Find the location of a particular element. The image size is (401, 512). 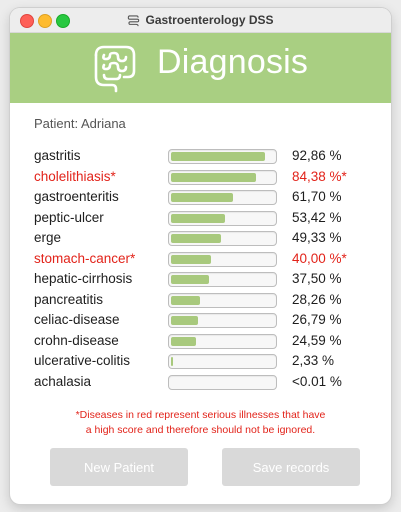

diagnosis-name: stomach-cancer* is located at coordinates (85, 258).